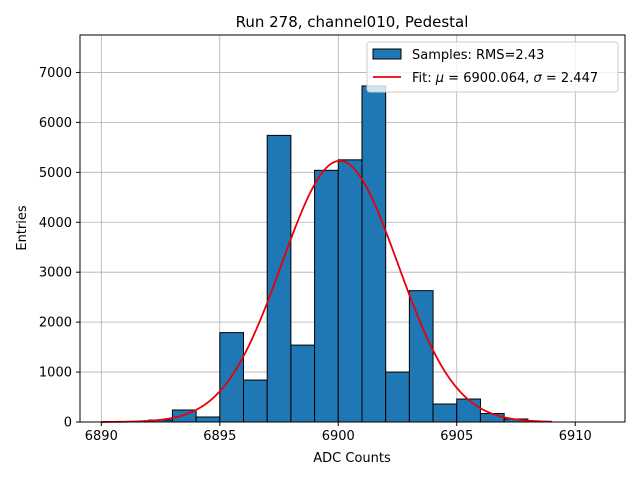 This screenshot has height=480, width=640. What do you see at coordinates (570, 78) in the screenshot?
I see `legend-sigma-value: = 2.447` at bounding box center [570, 78].